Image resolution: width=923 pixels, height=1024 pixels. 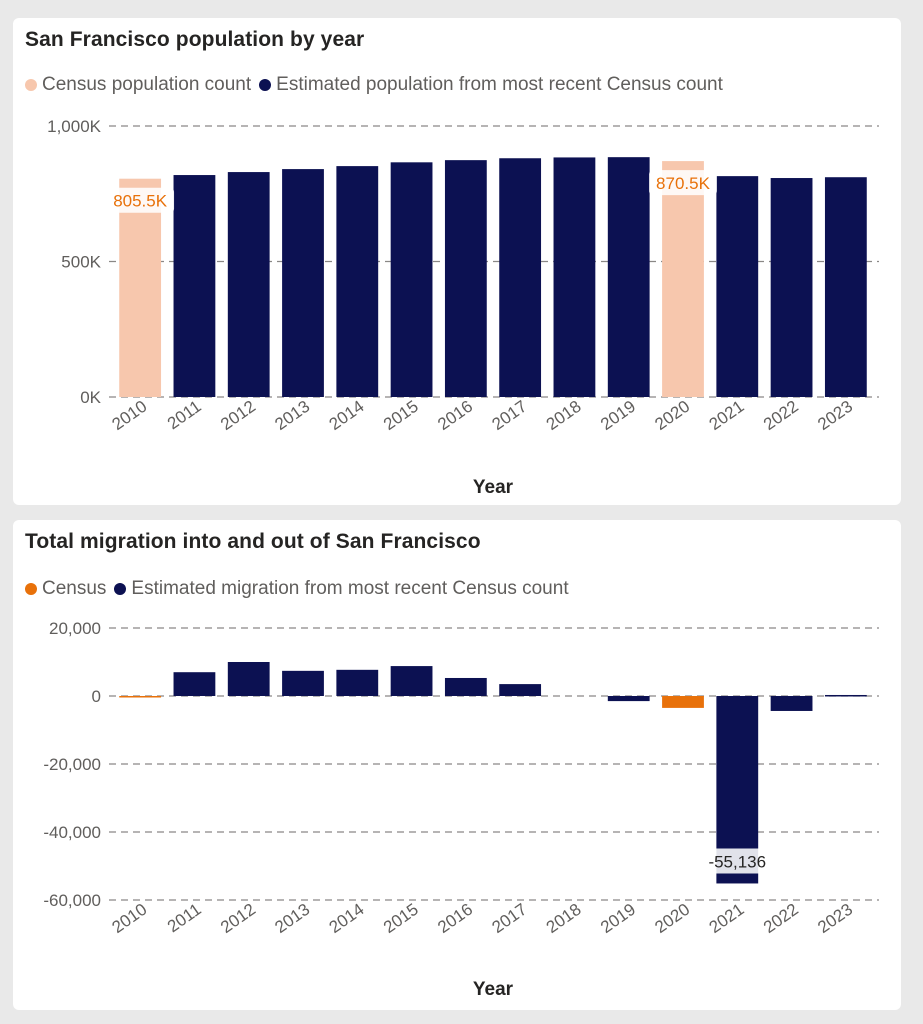 I want to click on data-label-text: 805.5K, so click(x=140, y=201).